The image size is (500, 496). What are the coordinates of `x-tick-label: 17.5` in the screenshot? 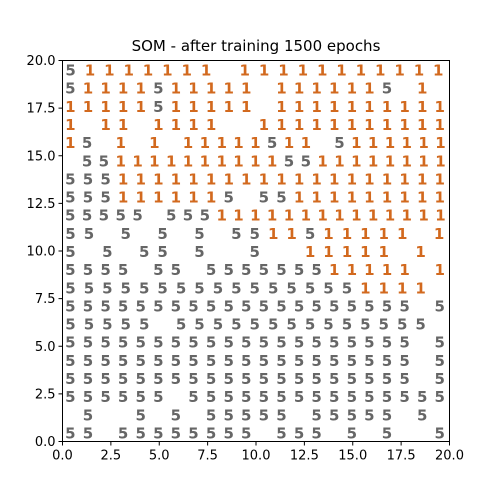 It's located at (401, 456).